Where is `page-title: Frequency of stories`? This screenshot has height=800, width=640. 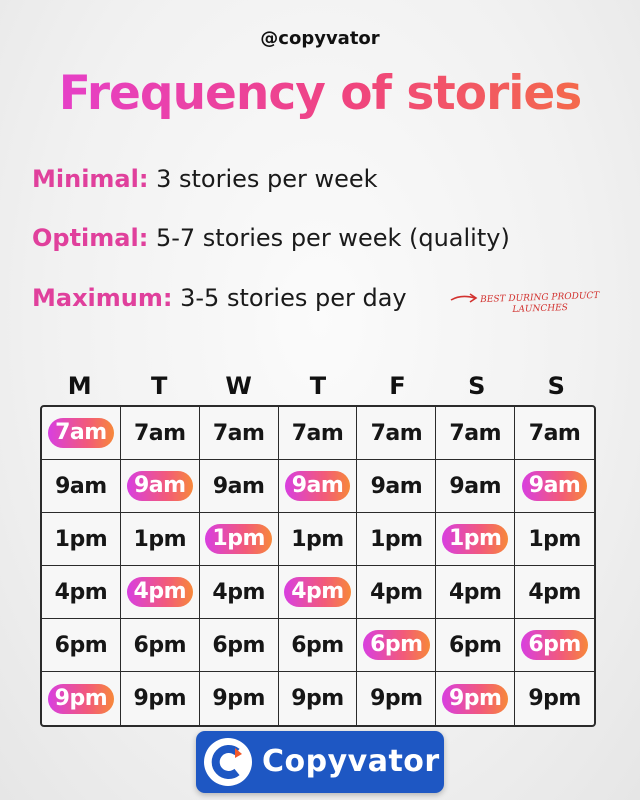 page-title: Frequency of stories is located at coordinates (320, 94).